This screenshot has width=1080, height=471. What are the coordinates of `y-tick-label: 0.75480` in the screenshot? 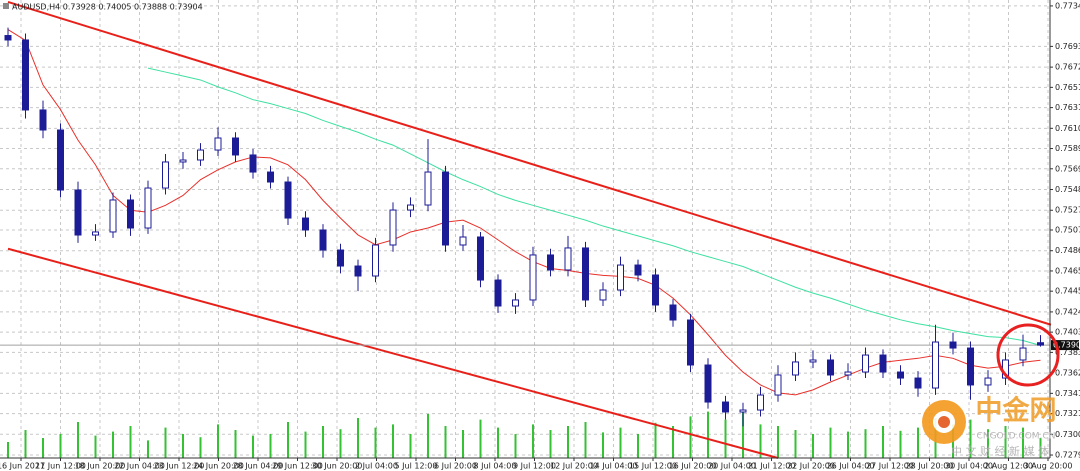 It's located at (1067, 189).